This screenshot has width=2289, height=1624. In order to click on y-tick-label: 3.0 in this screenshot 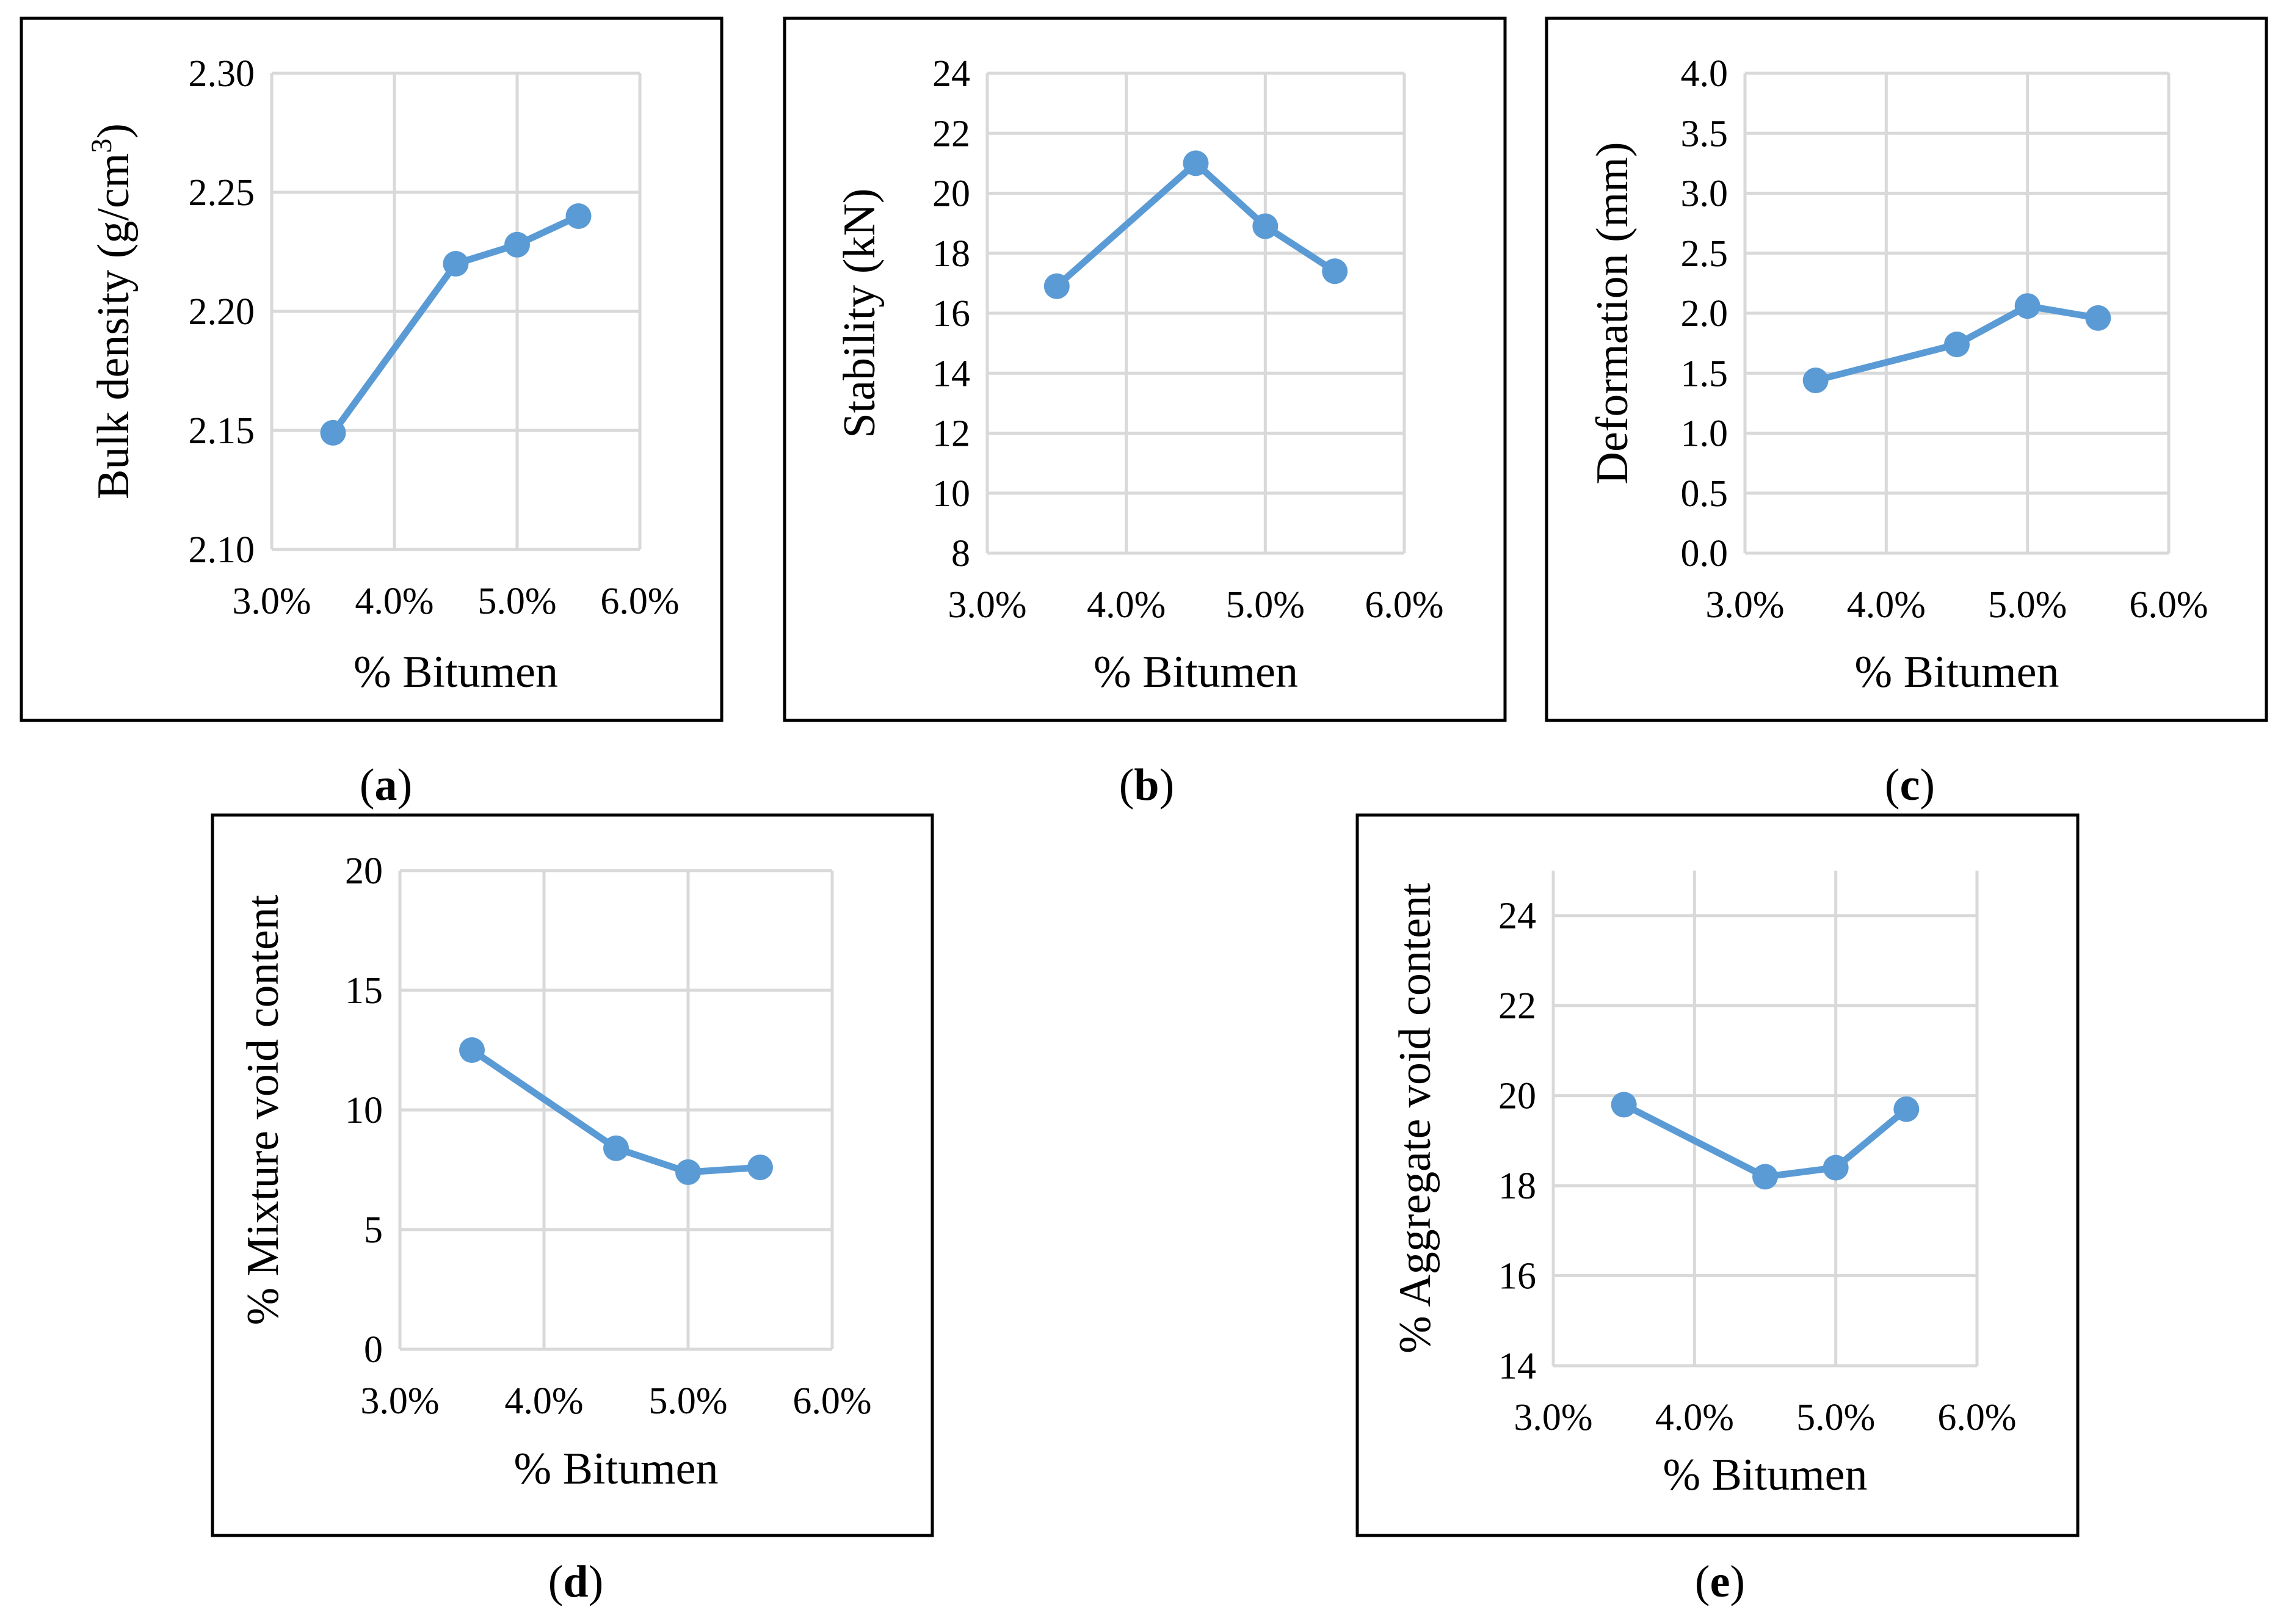, I will do `click(1705, 194)`.